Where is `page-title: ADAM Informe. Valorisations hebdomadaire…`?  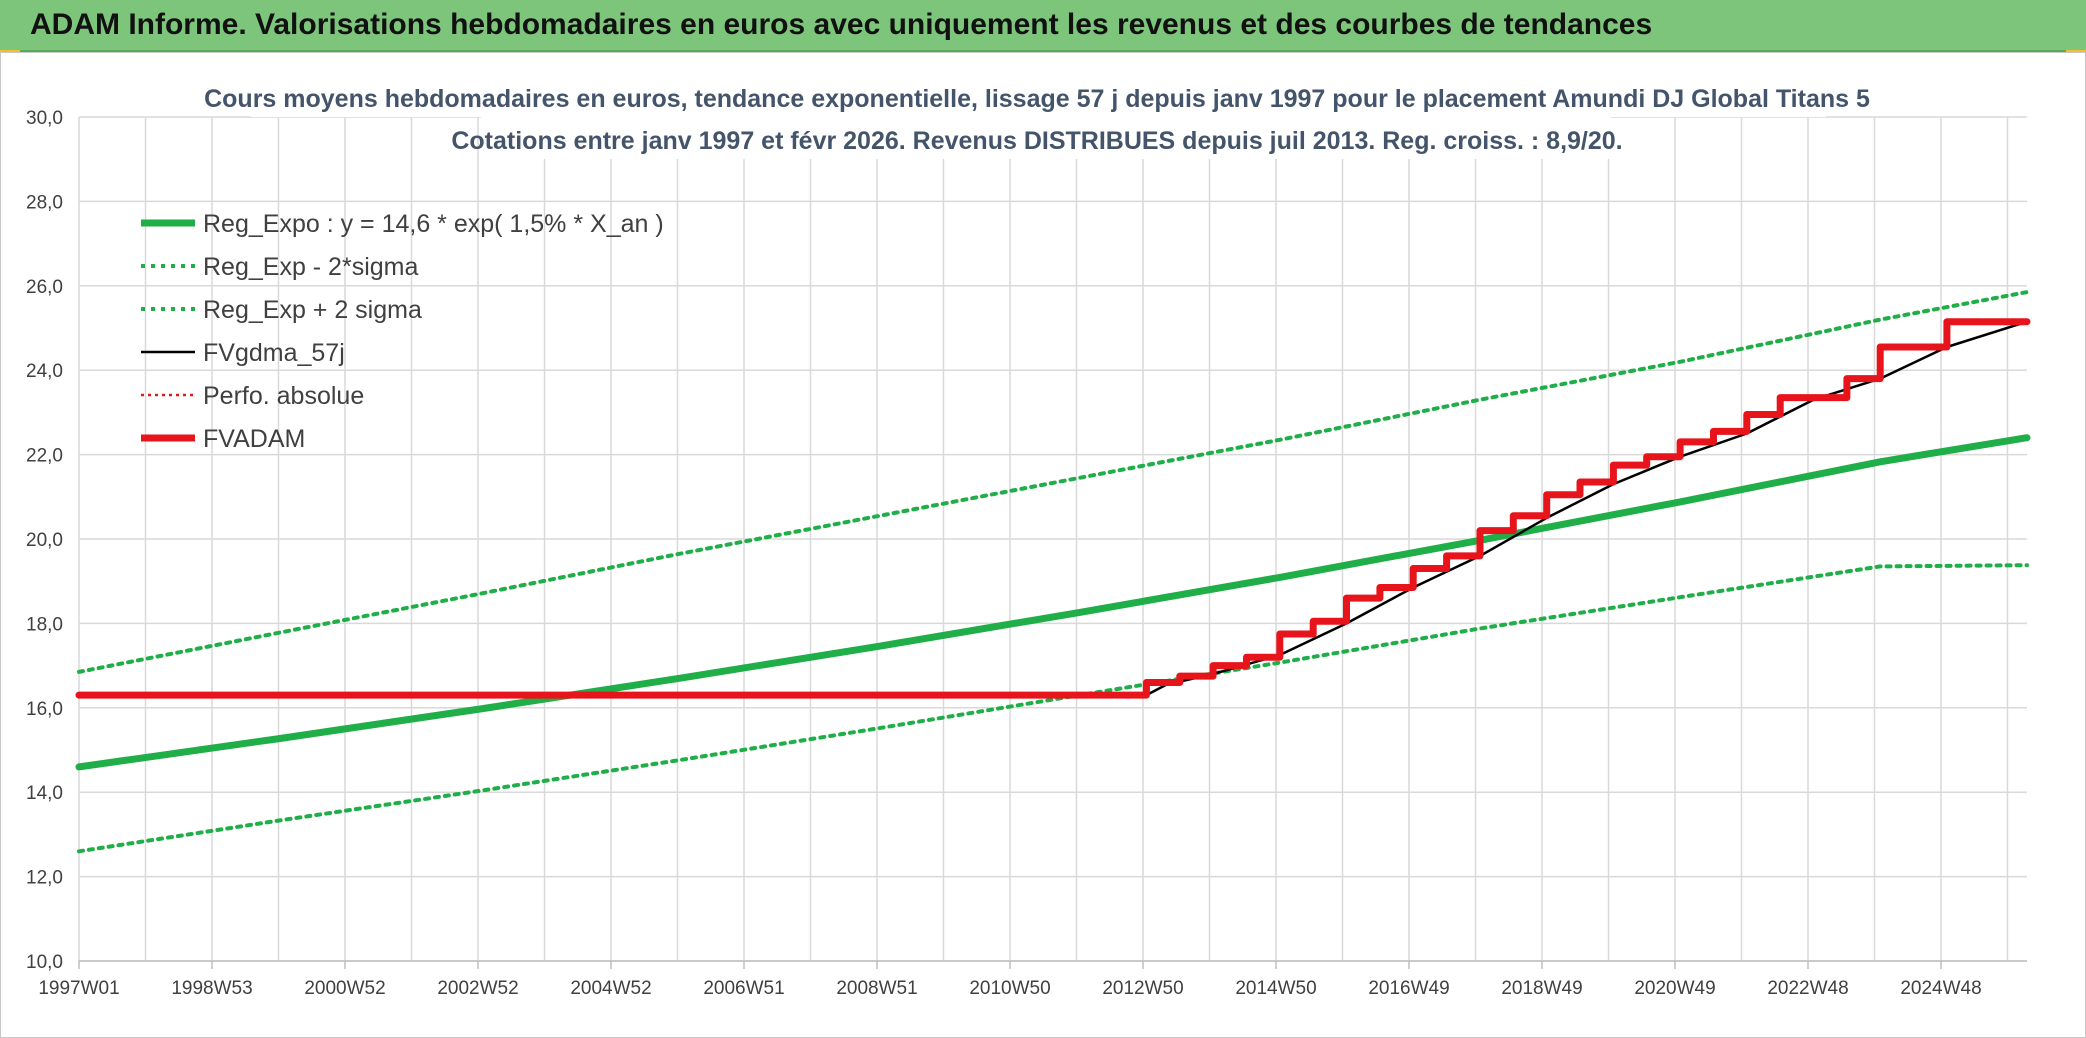
page-title: ADAM Informe. Valorisations hebdomadaire… is located at coordinates (841, 24).